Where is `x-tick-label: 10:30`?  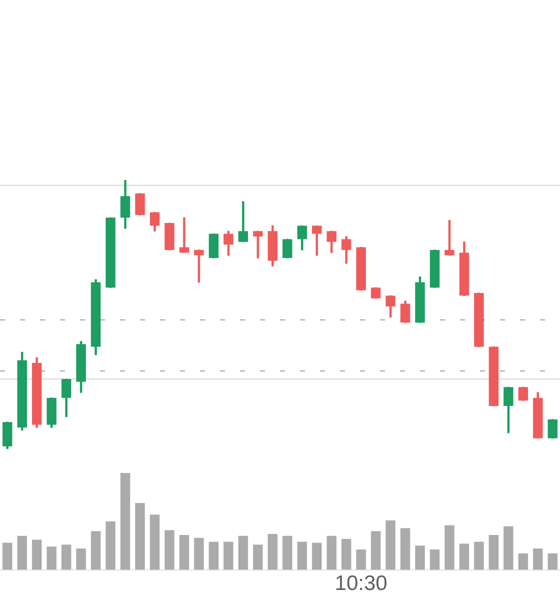
x-tick-label: 10:30 is located at coordinates (361, 584).